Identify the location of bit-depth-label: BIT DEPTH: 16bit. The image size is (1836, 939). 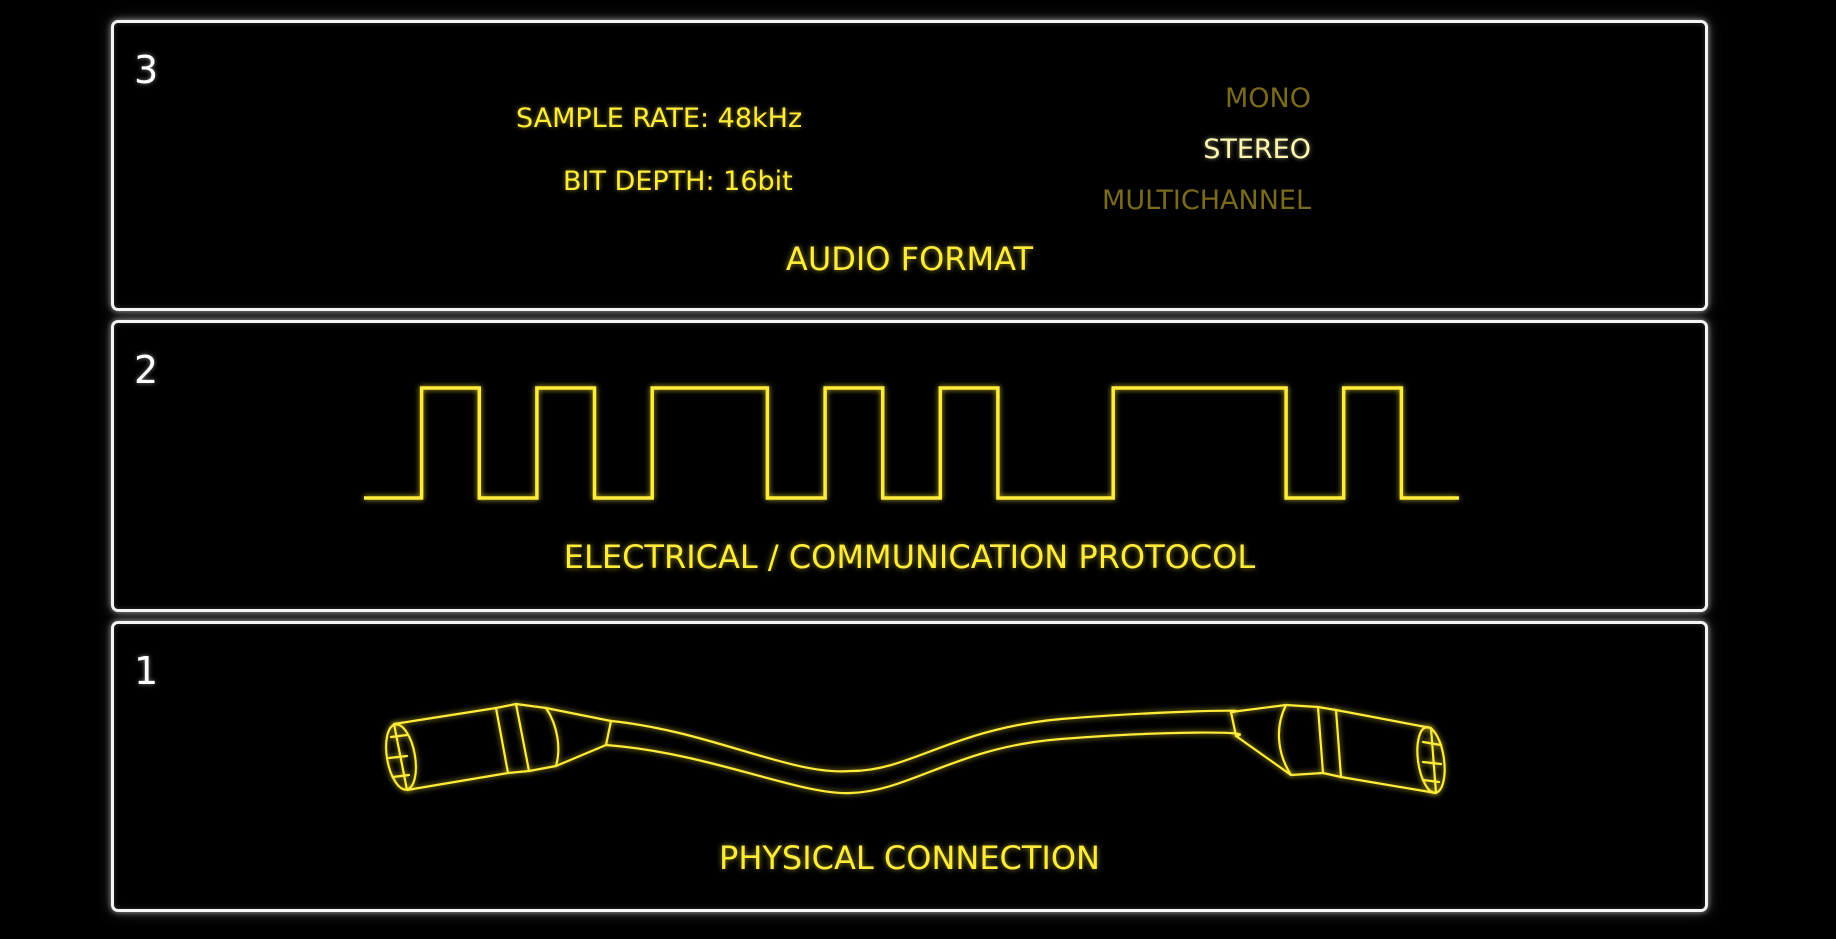
(678, 181).